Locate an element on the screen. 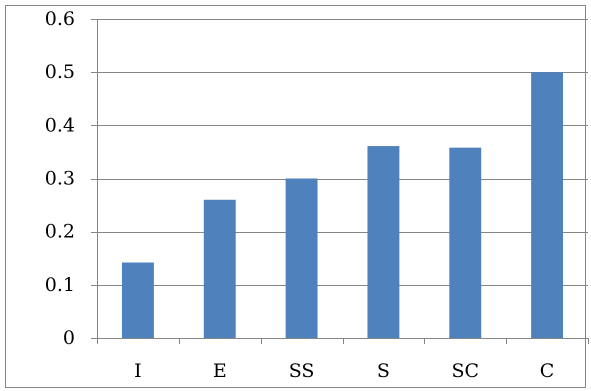 The width and height of the screenshot is (591, 391). x-tick-label-c: C is located at coordinates (547, 371).